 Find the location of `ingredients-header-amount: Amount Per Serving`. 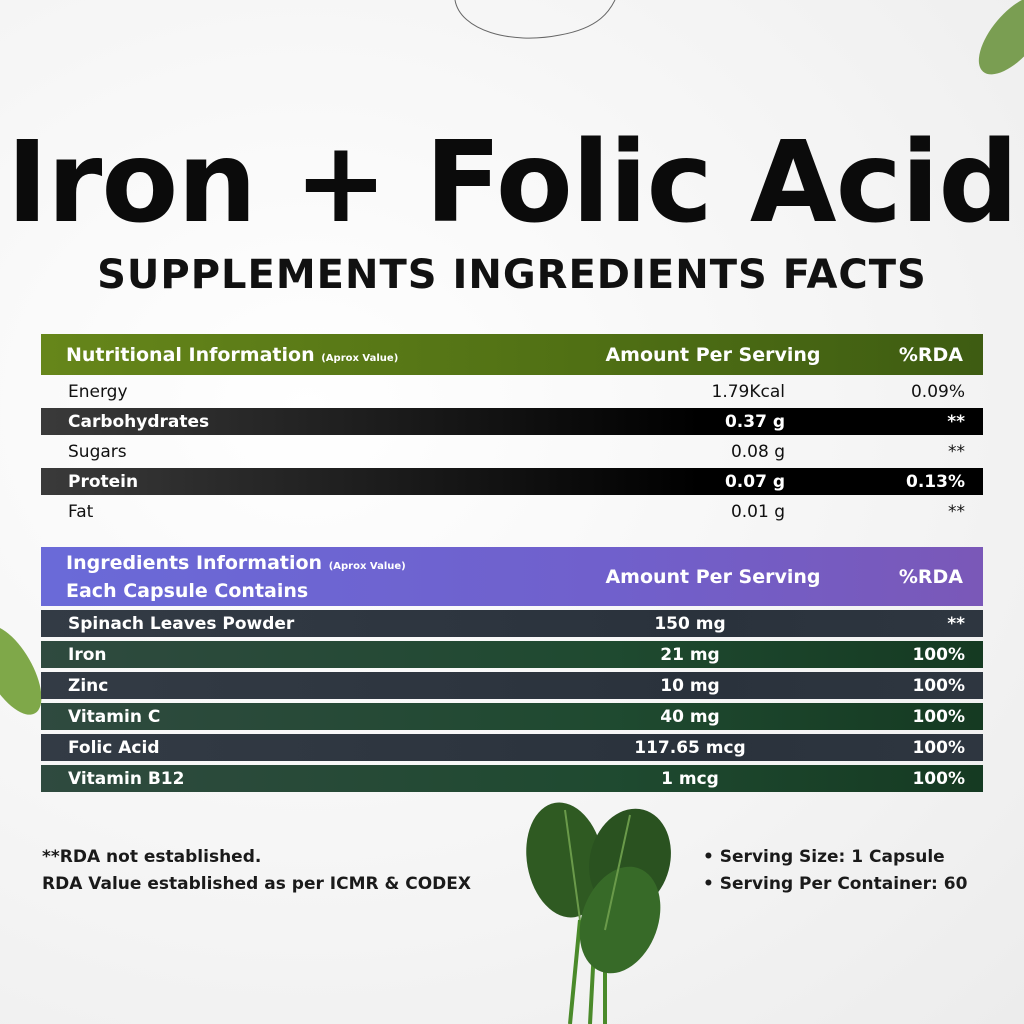

ingredients-header-amount: Amount Per Serving is located at coordinates (713, 576).